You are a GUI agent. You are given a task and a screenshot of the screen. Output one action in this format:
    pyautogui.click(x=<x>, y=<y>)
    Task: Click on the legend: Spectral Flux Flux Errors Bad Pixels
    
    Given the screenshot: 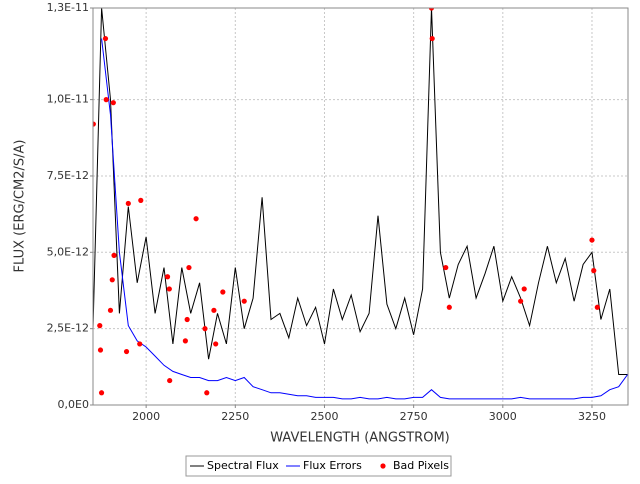 What is the action you would take?
    pyautogui.click(x=319, y=465)
    